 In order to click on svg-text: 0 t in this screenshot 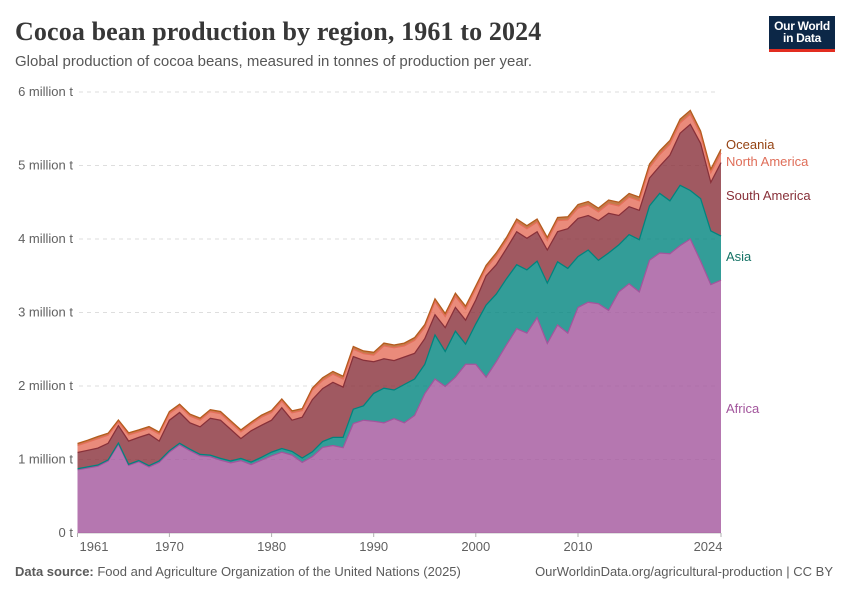, I will do `click(66, 532)`.